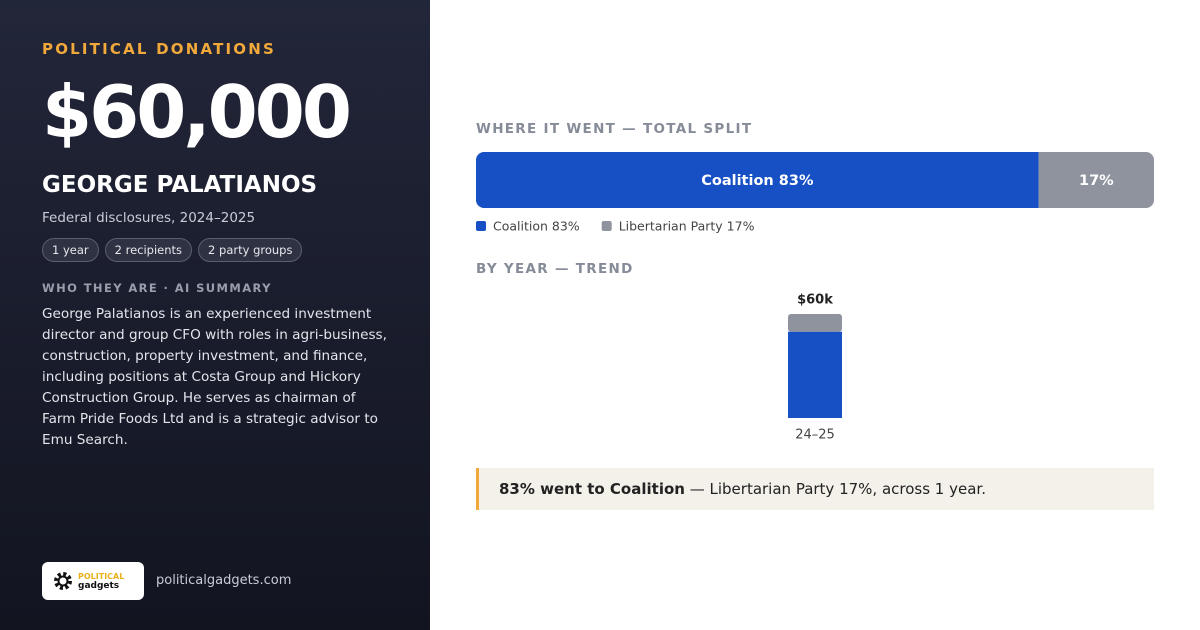 The height and width of the screenshot is (630, 1200). I want to click on split-bar, so click(815, 180).